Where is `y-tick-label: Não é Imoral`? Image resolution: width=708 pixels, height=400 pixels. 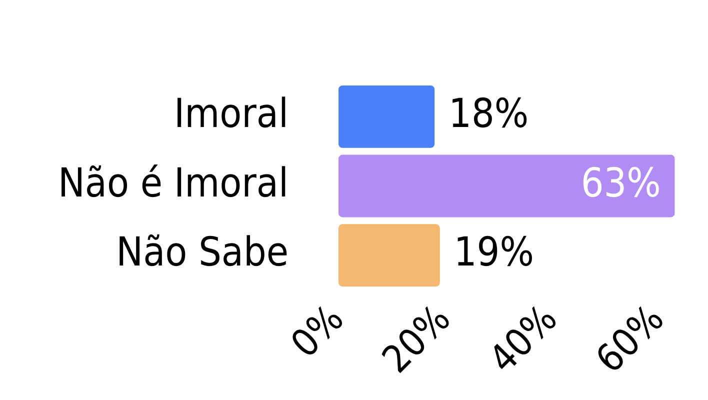
y-tick-label: Não é Imoral is located at coordinates (173, 183).